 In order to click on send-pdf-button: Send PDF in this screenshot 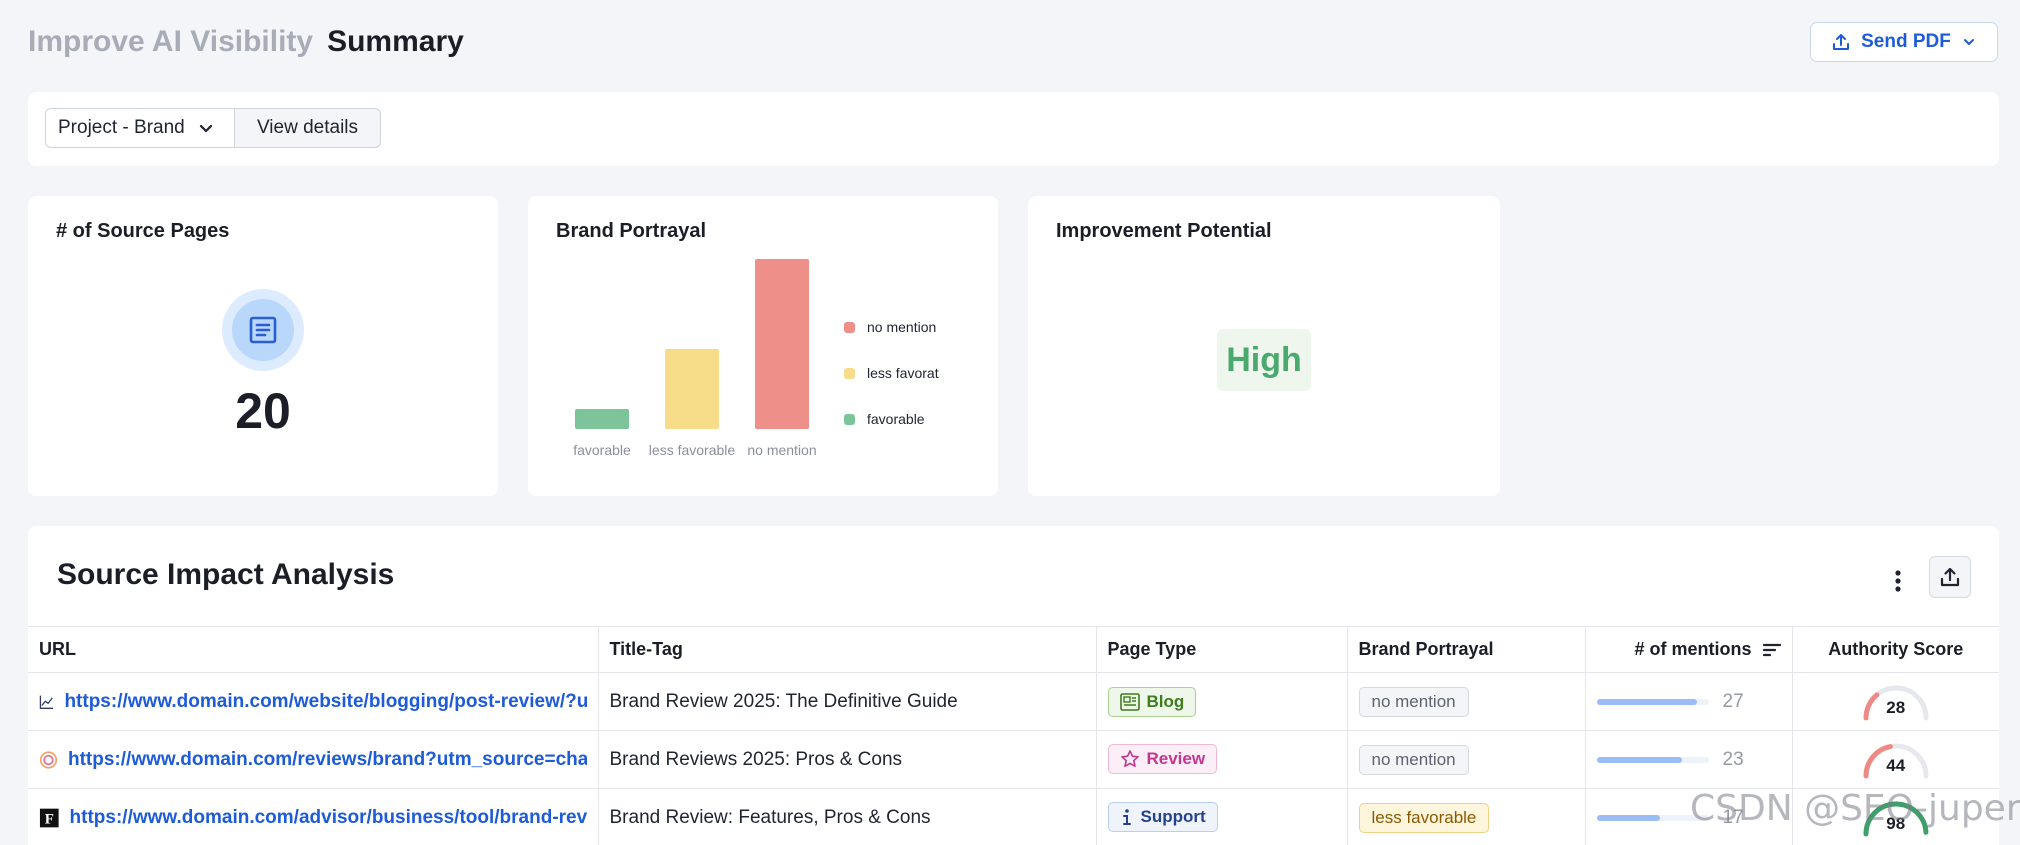, I will do `click(1904, 42)`.